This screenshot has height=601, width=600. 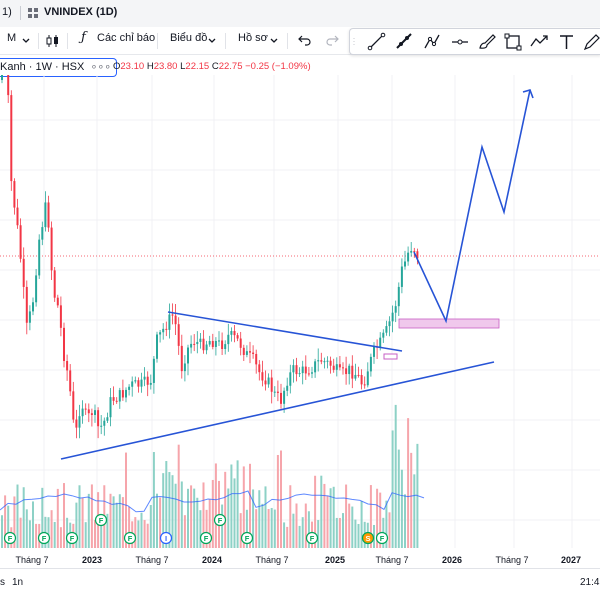 I want to click on tab-previous: 1), so click(x=7, y=12).